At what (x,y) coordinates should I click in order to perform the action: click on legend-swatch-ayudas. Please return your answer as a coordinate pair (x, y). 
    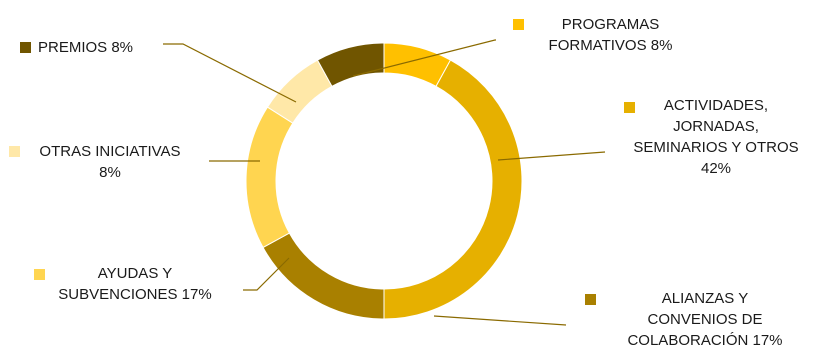
    Looking at the image, I should click on (39, 274).